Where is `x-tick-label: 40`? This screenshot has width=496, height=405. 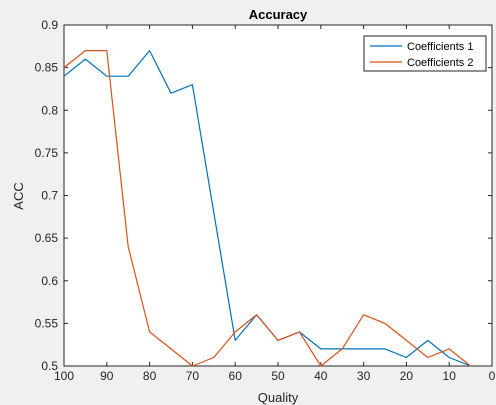 x-tick-label: 40 is located at coordinates (321, 376).